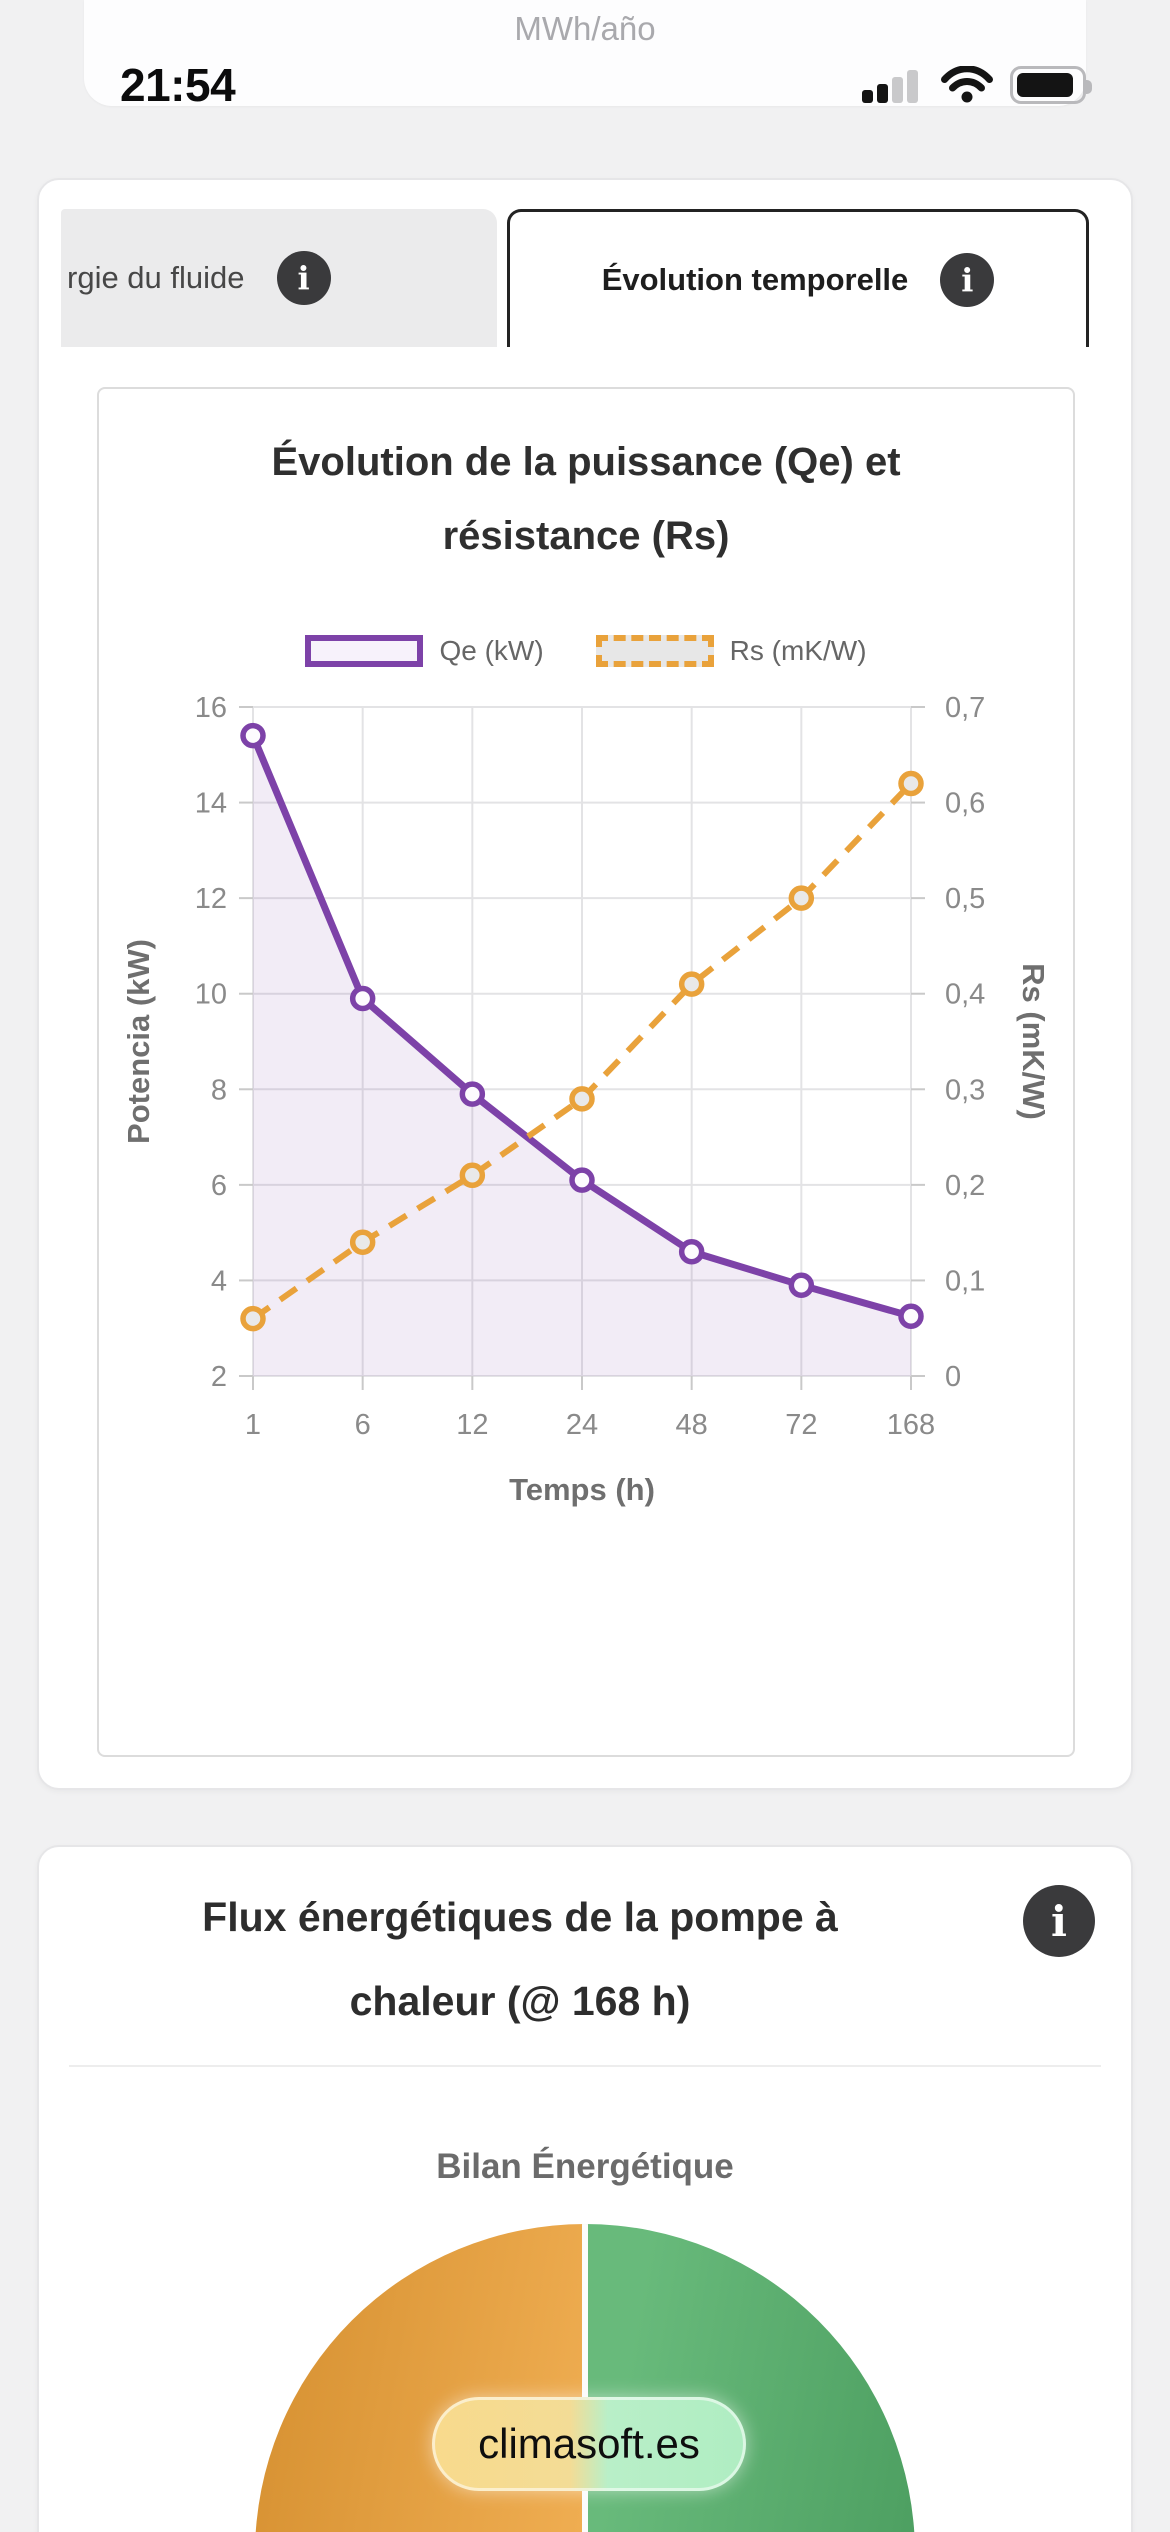  I want to click on scrolled-header-strip: MWh/año, so click(585, 53).